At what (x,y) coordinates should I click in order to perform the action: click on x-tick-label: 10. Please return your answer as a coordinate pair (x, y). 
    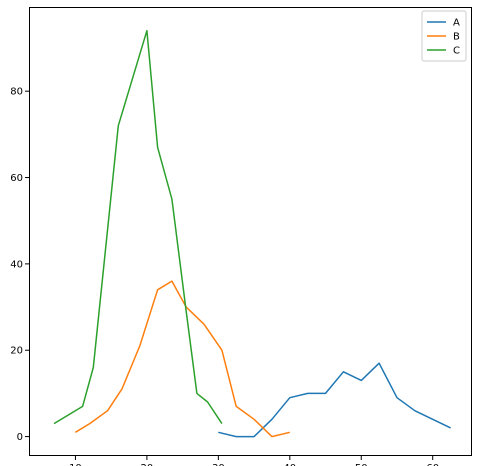
    Looking at the image, I should click on (75, 464).